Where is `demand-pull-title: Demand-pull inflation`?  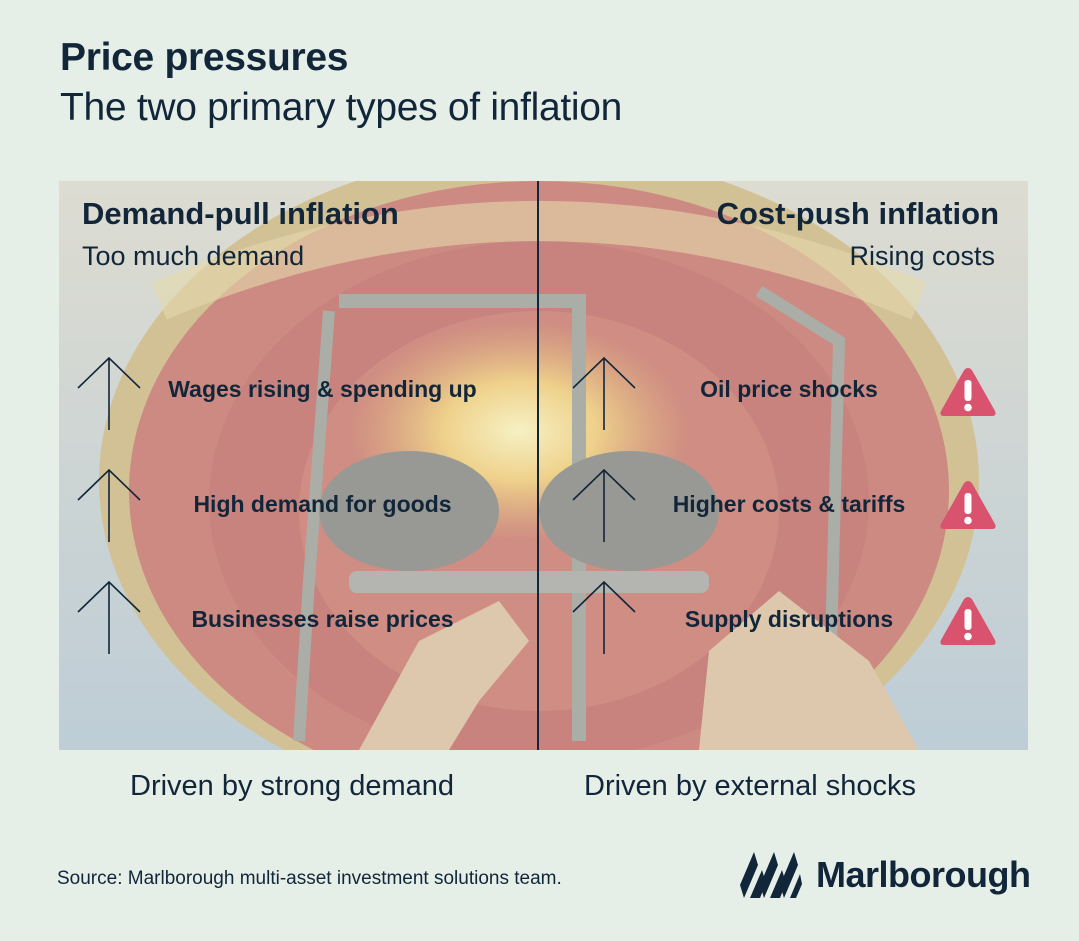
demand-pull-title: Demand-pull inflation is located at coordinates (240, 213).